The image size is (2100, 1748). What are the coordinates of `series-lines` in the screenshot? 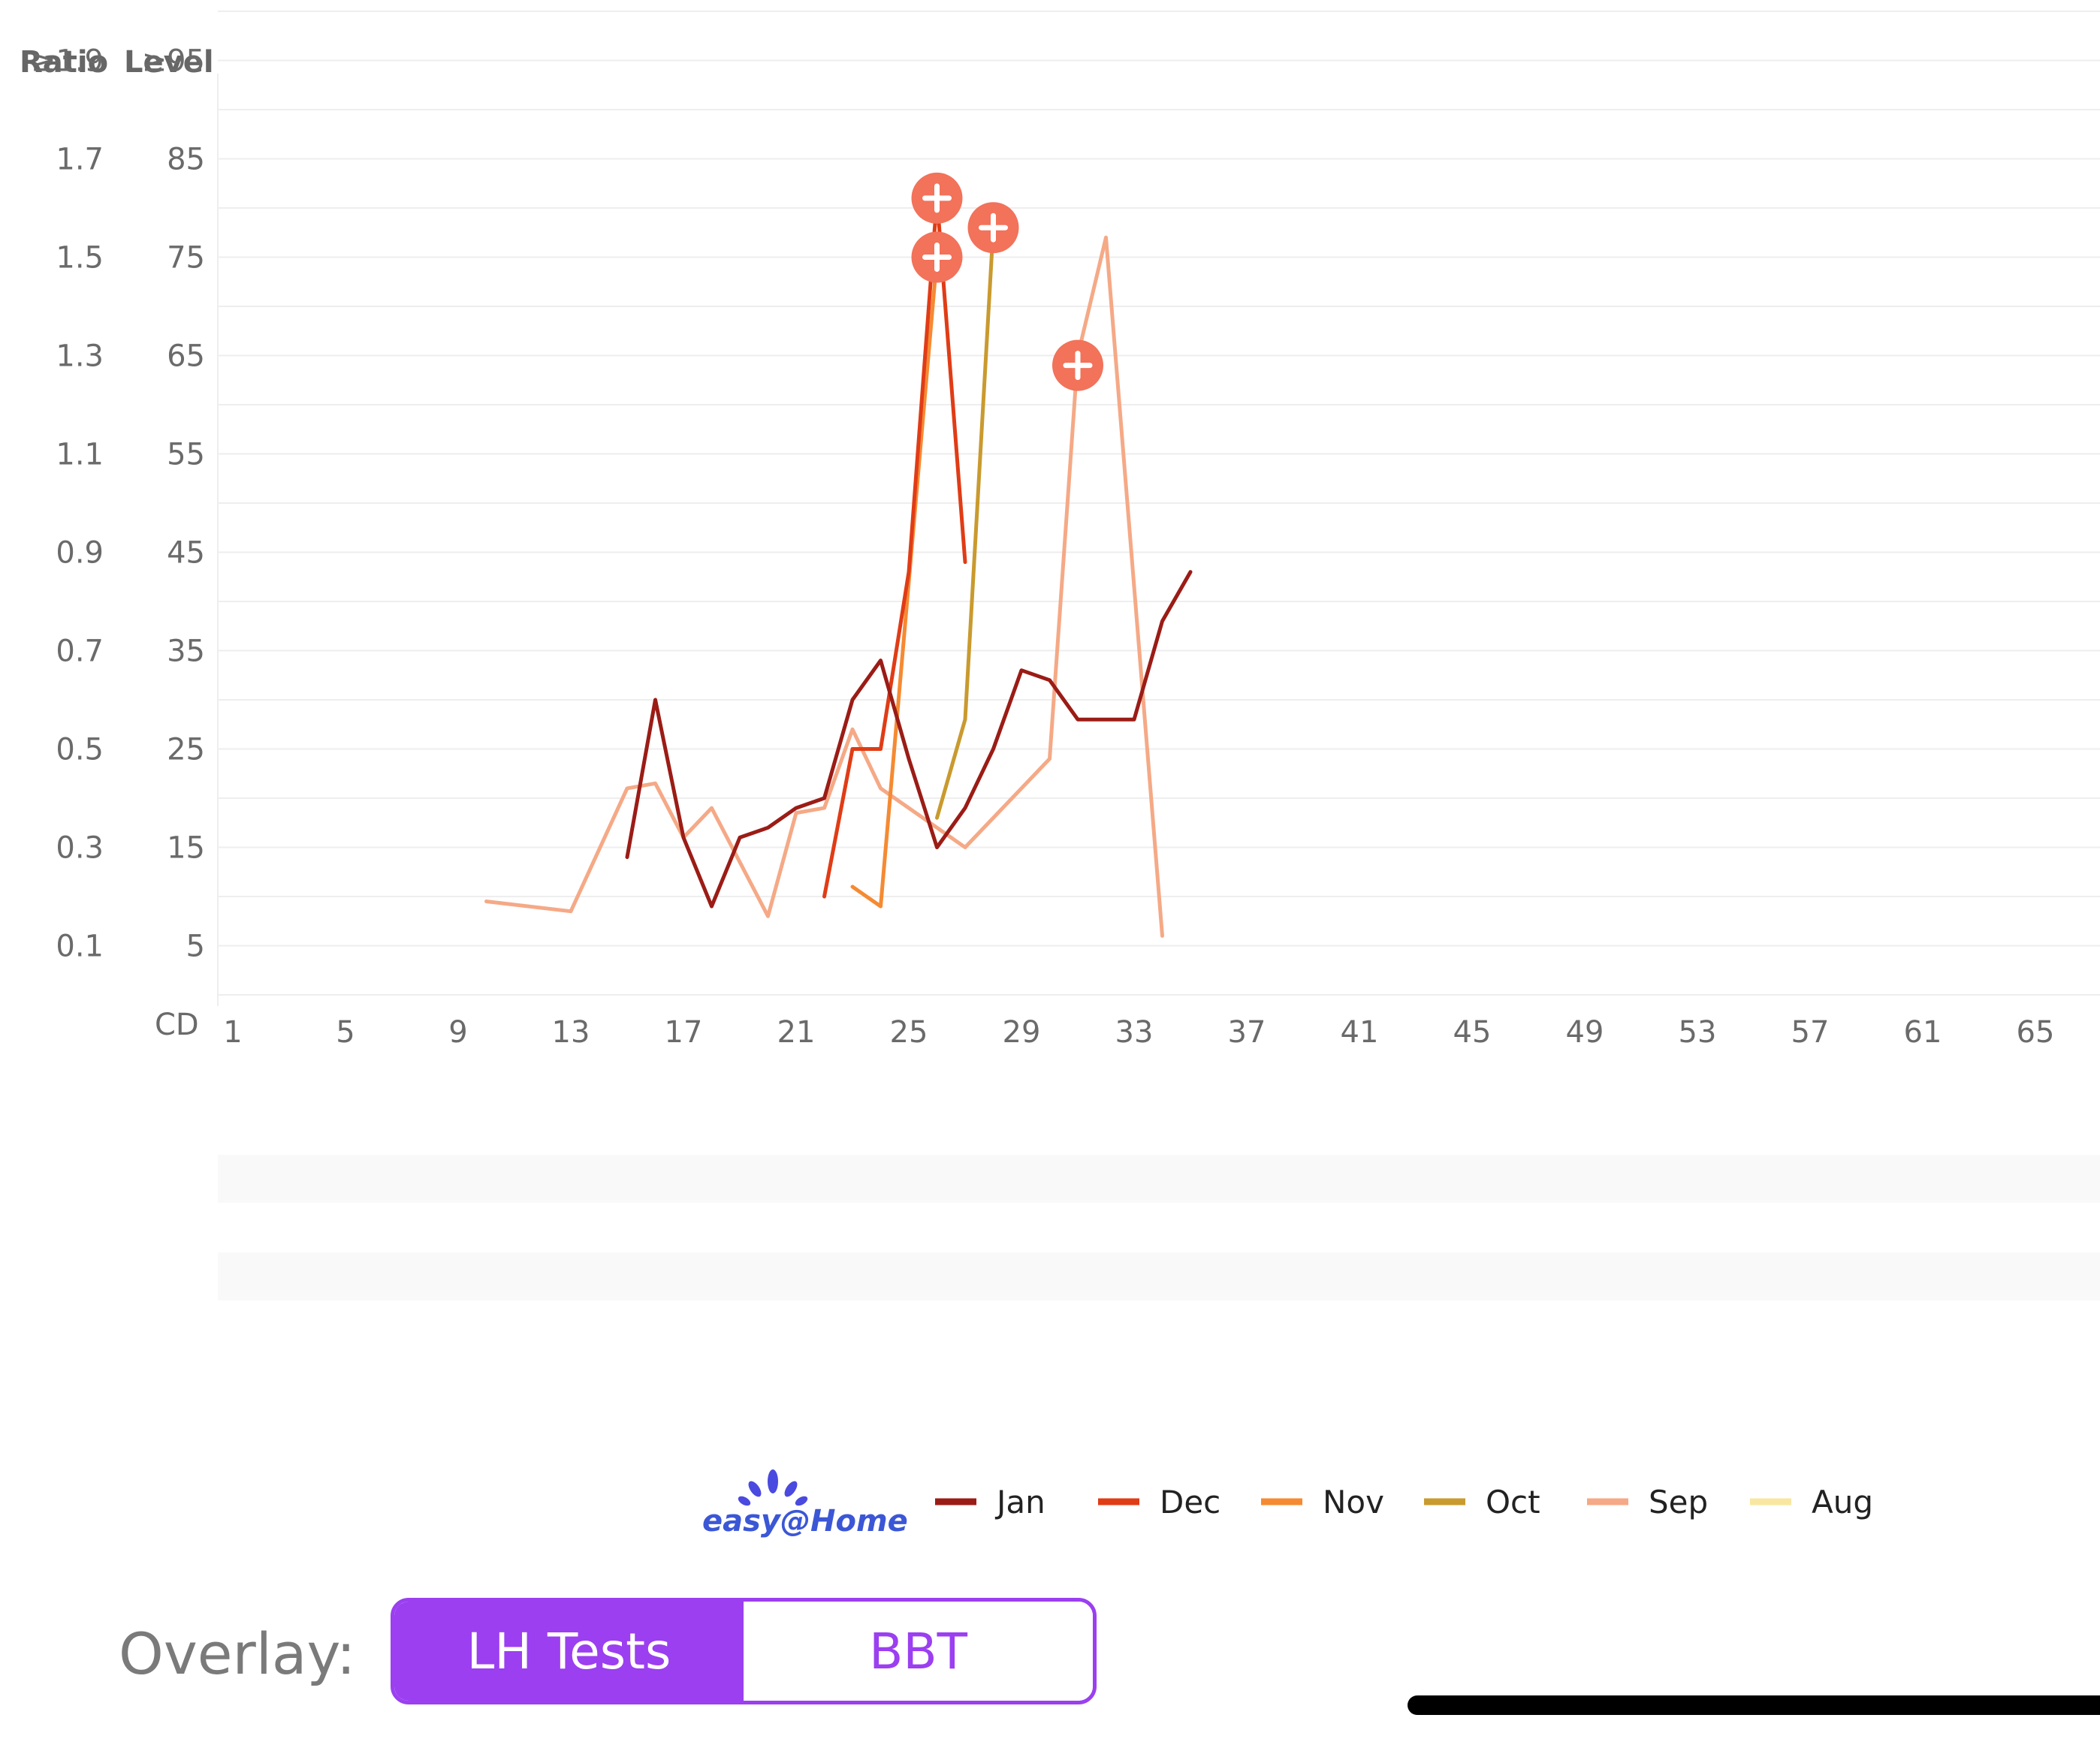 It's located at (838, 567).